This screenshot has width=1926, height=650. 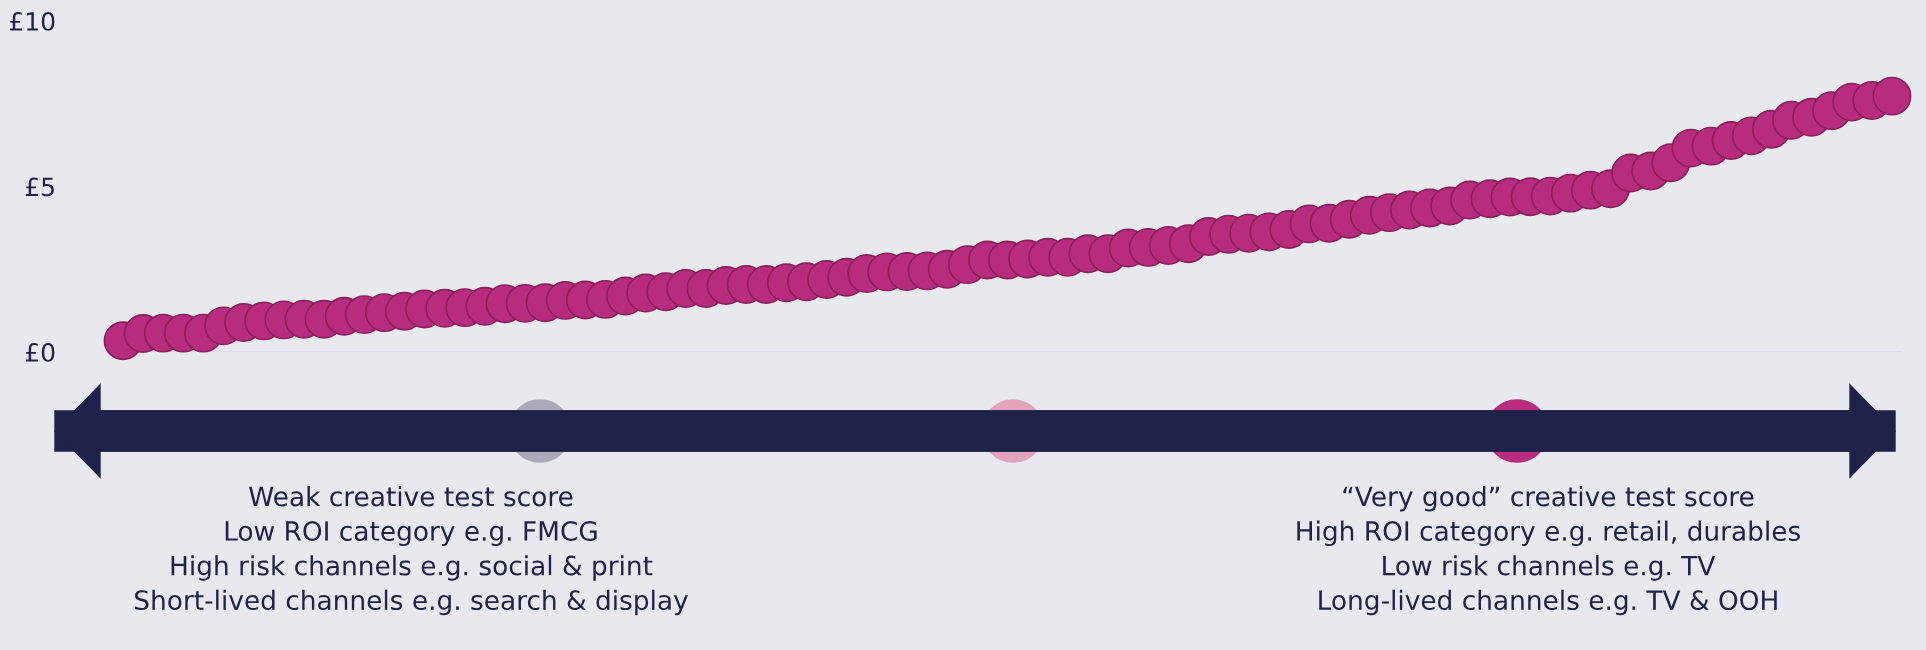 I want to click on text: “Very good” creative test score High ROI category e.g. retail, durables Low risk channels e.g. TV Long-lived channels e.g. TV & OOH, so click(x=1548, y=551).